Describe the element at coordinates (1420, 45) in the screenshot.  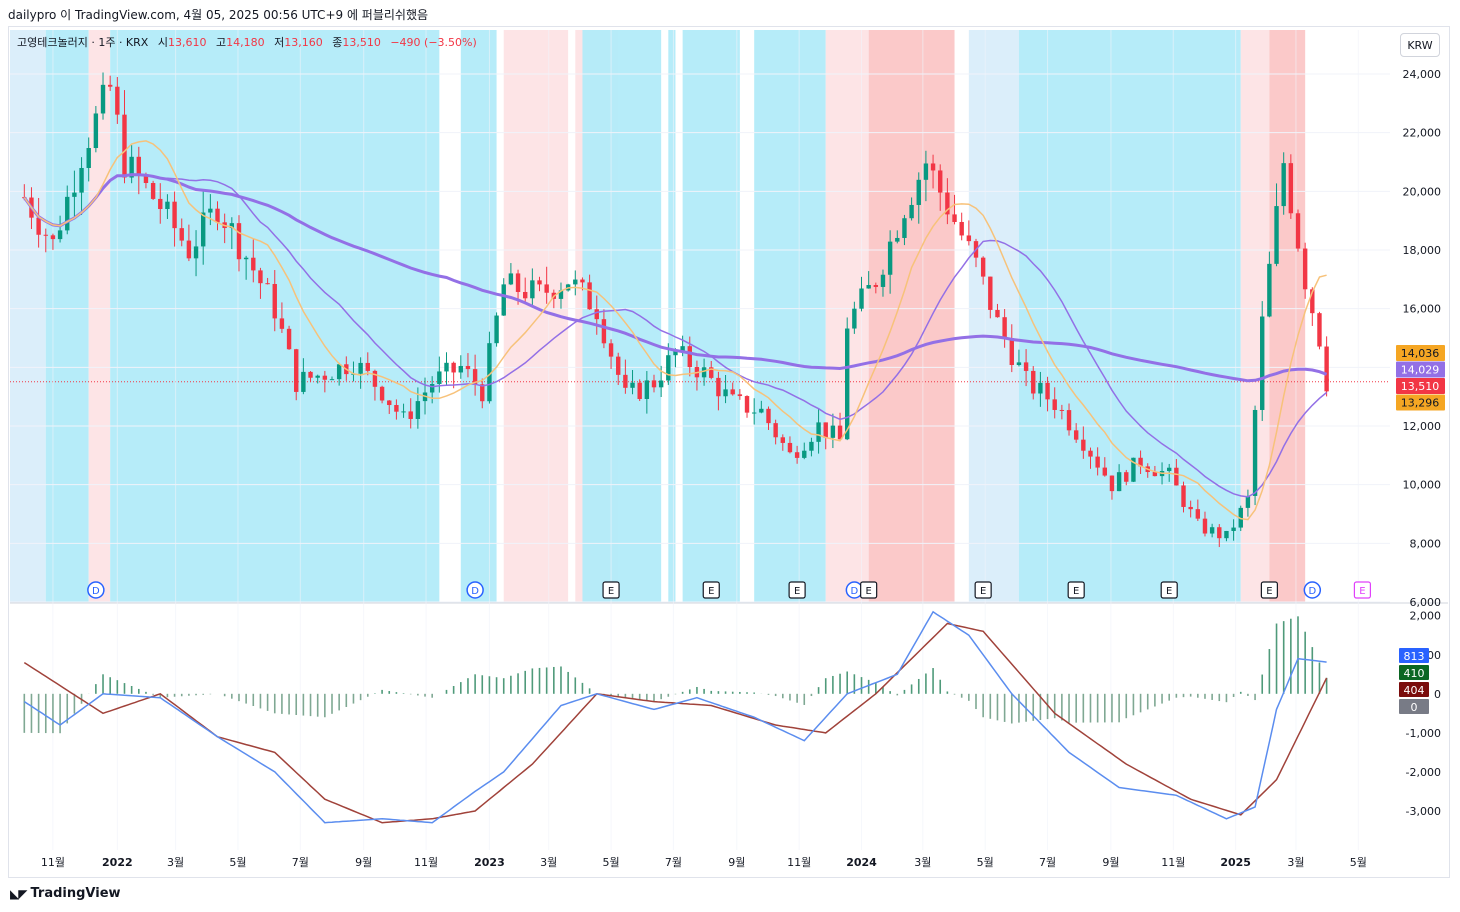
I see `currency-button: KRW` at that location.